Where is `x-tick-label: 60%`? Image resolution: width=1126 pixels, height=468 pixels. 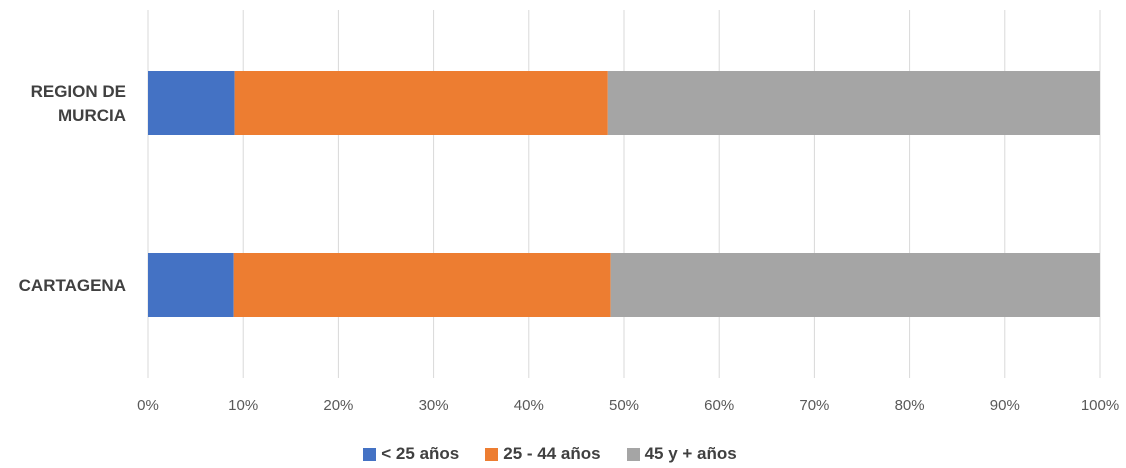 x-tick-label: 60% is located at coordinates (719, 405).